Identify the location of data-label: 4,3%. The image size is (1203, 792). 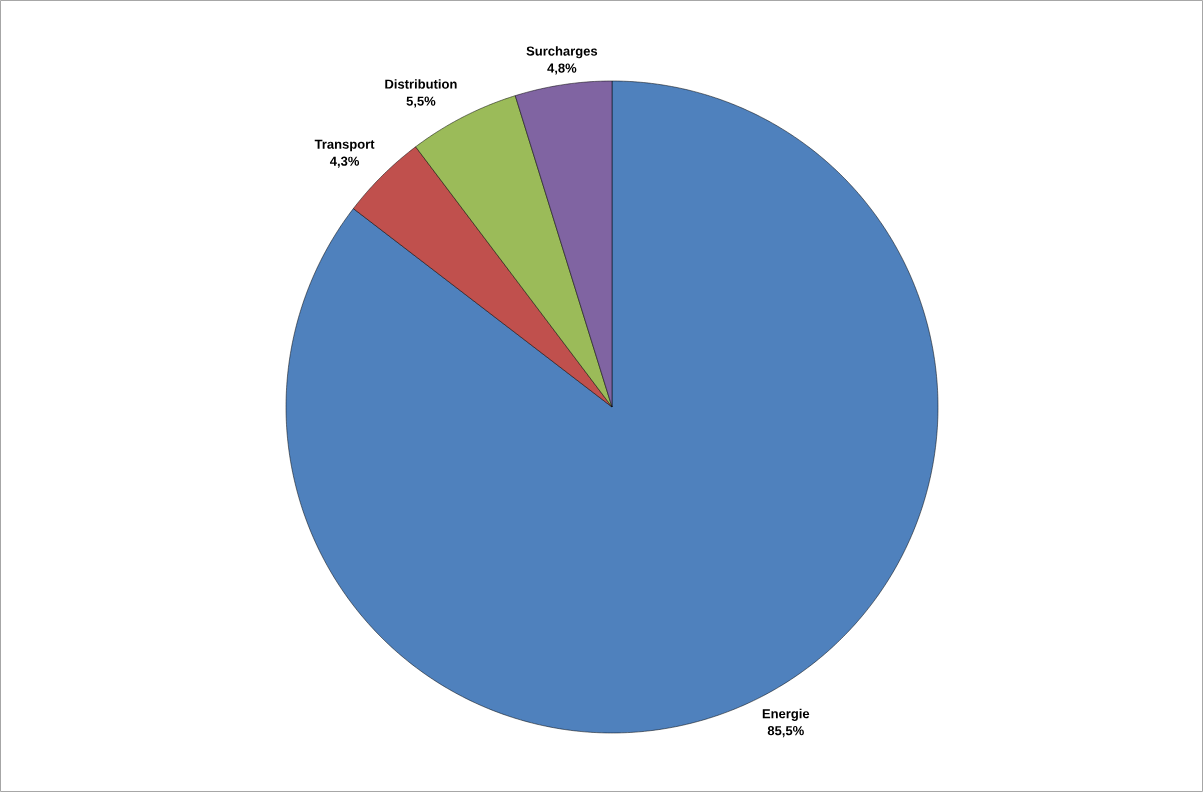
(344, 162).